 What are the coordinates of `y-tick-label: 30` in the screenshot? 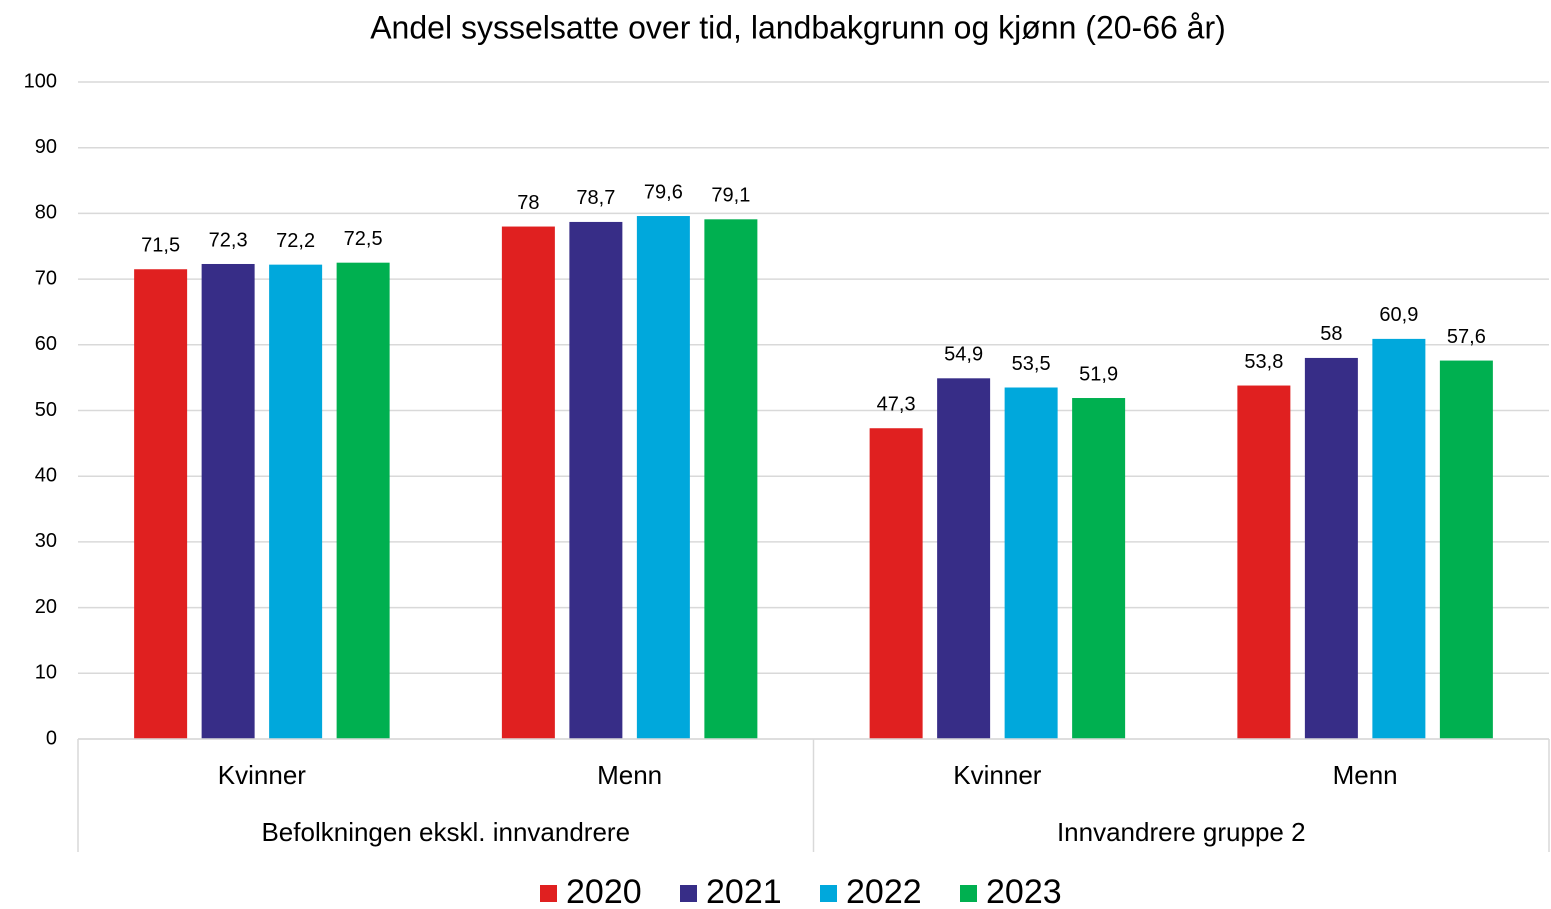 It's located at (46, 541).